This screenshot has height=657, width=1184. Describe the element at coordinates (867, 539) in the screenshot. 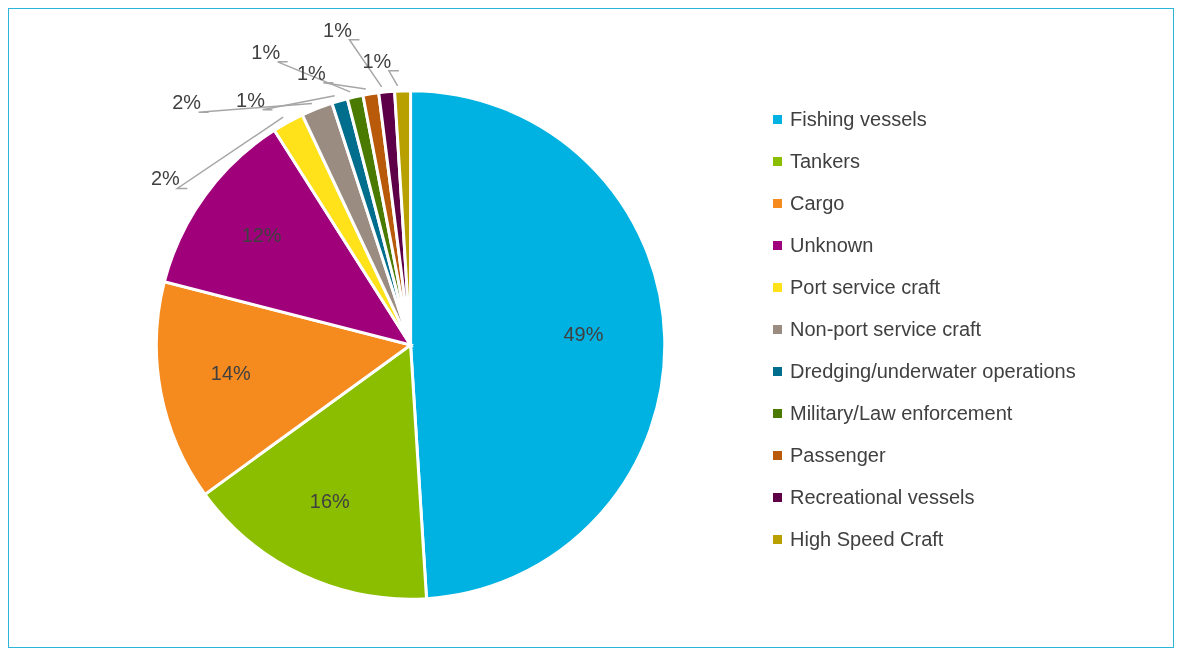

I see `legend-label: High Speed Craft` at that location.